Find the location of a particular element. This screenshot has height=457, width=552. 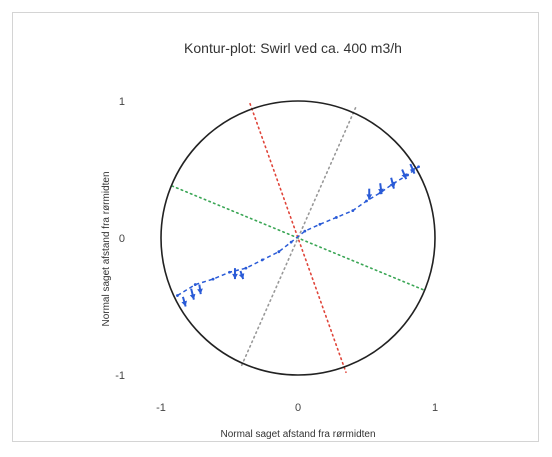

x-tick-label: -1 is located at coordinates (161, 408).